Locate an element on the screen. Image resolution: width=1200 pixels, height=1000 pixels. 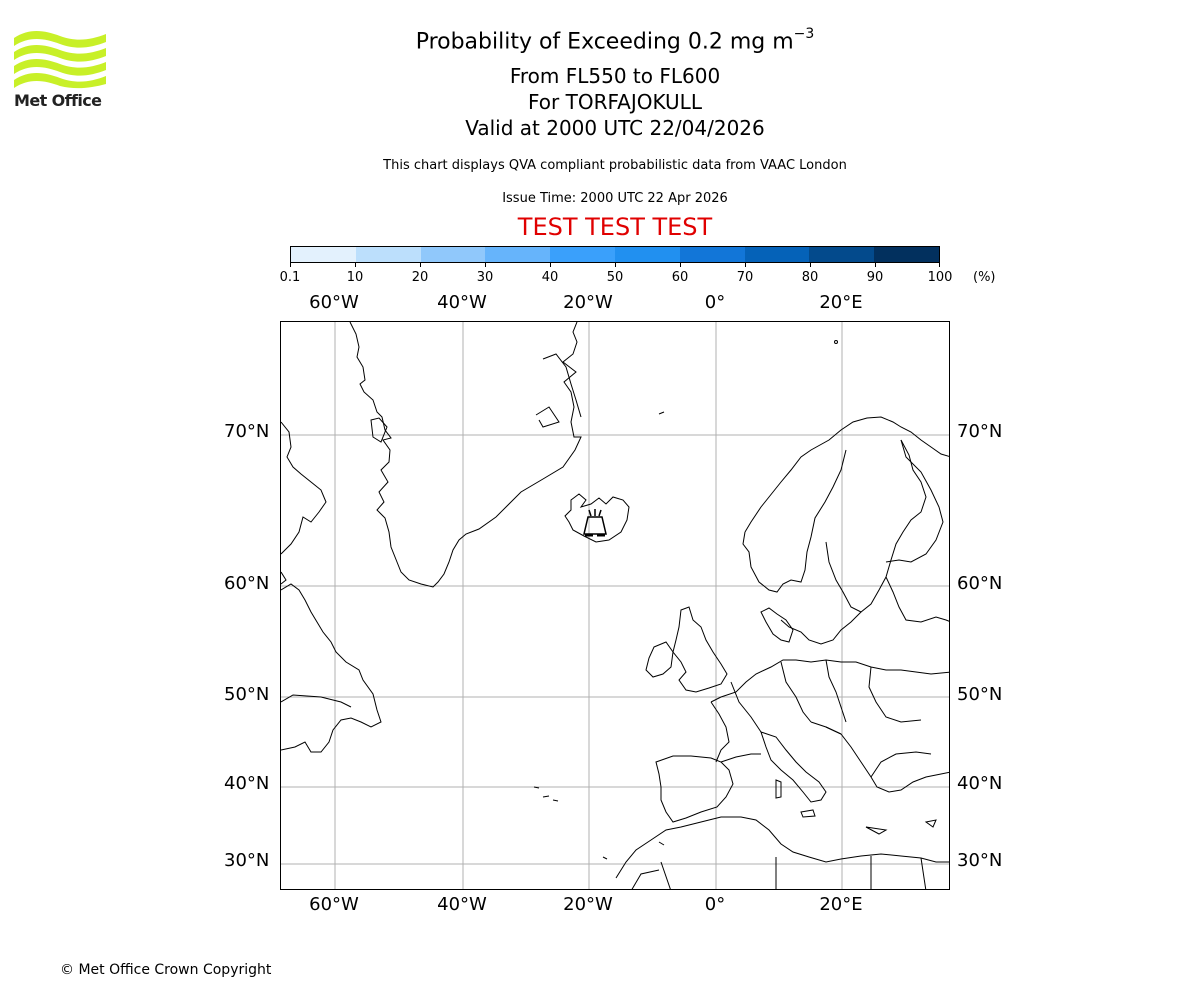
italy-coast is located at coordinates (793, 767).